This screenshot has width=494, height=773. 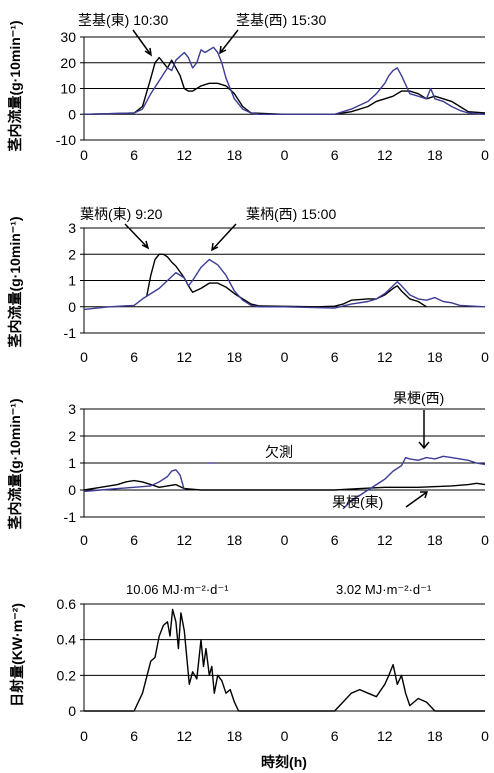 What do you see at coordinates (67, 604) in the screenshot?
I see `y-tick-label: 0.6` at bounding box center [67, 604].